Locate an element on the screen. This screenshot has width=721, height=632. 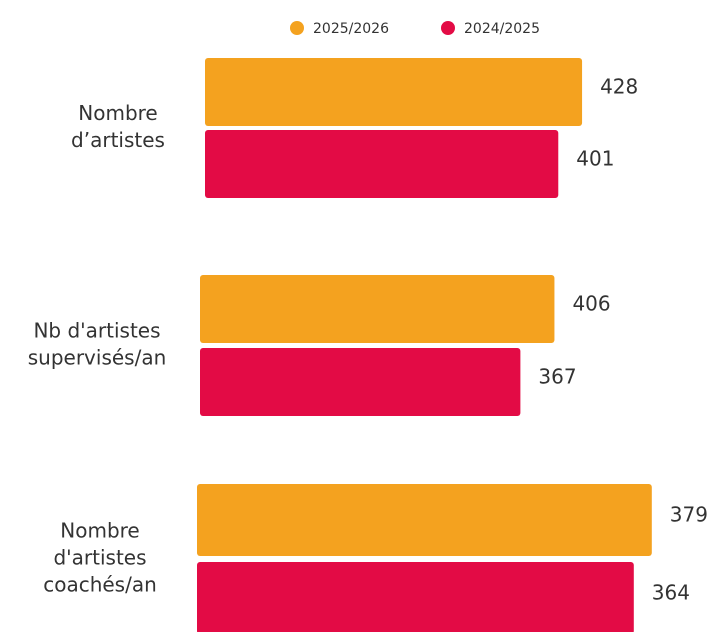
category-label: Nb d'artistes is located at coordinates (96, 331).